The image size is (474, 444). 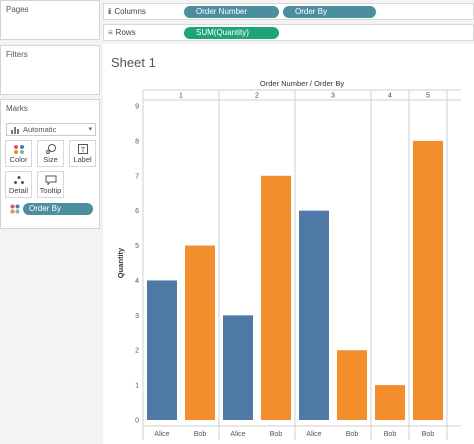 I want to click on sum-quantity-pill-label: SUM(Quantity), so click(x=222, y=32).